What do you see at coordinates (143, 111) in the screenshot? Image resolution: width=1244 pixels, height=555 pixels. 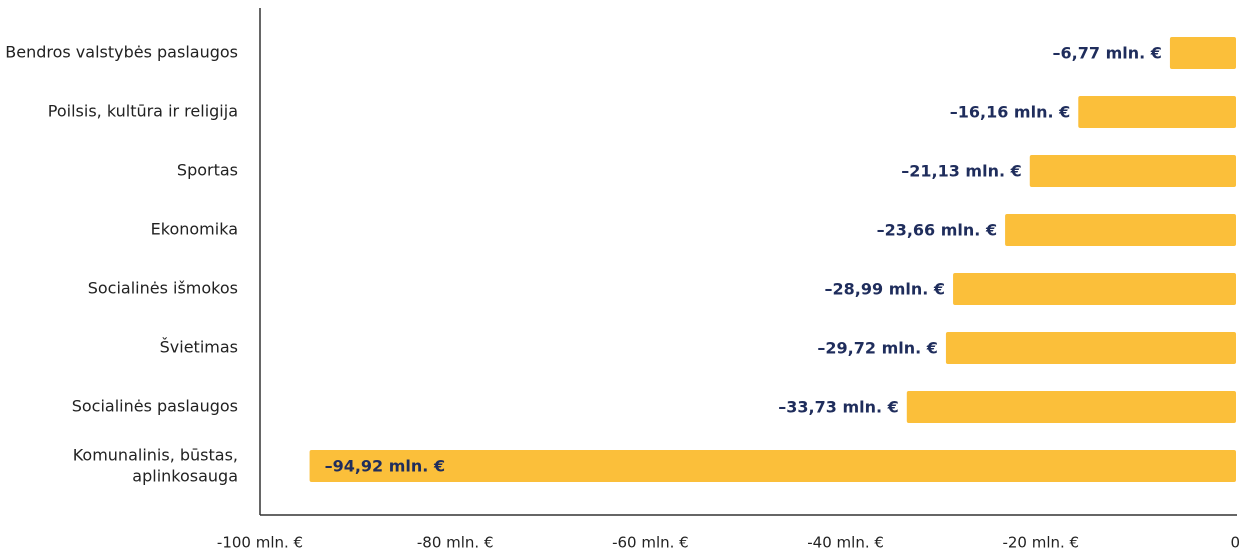 I see `category-label: Poilsis, kultūra ir religija` at bounding box center [143, 111].